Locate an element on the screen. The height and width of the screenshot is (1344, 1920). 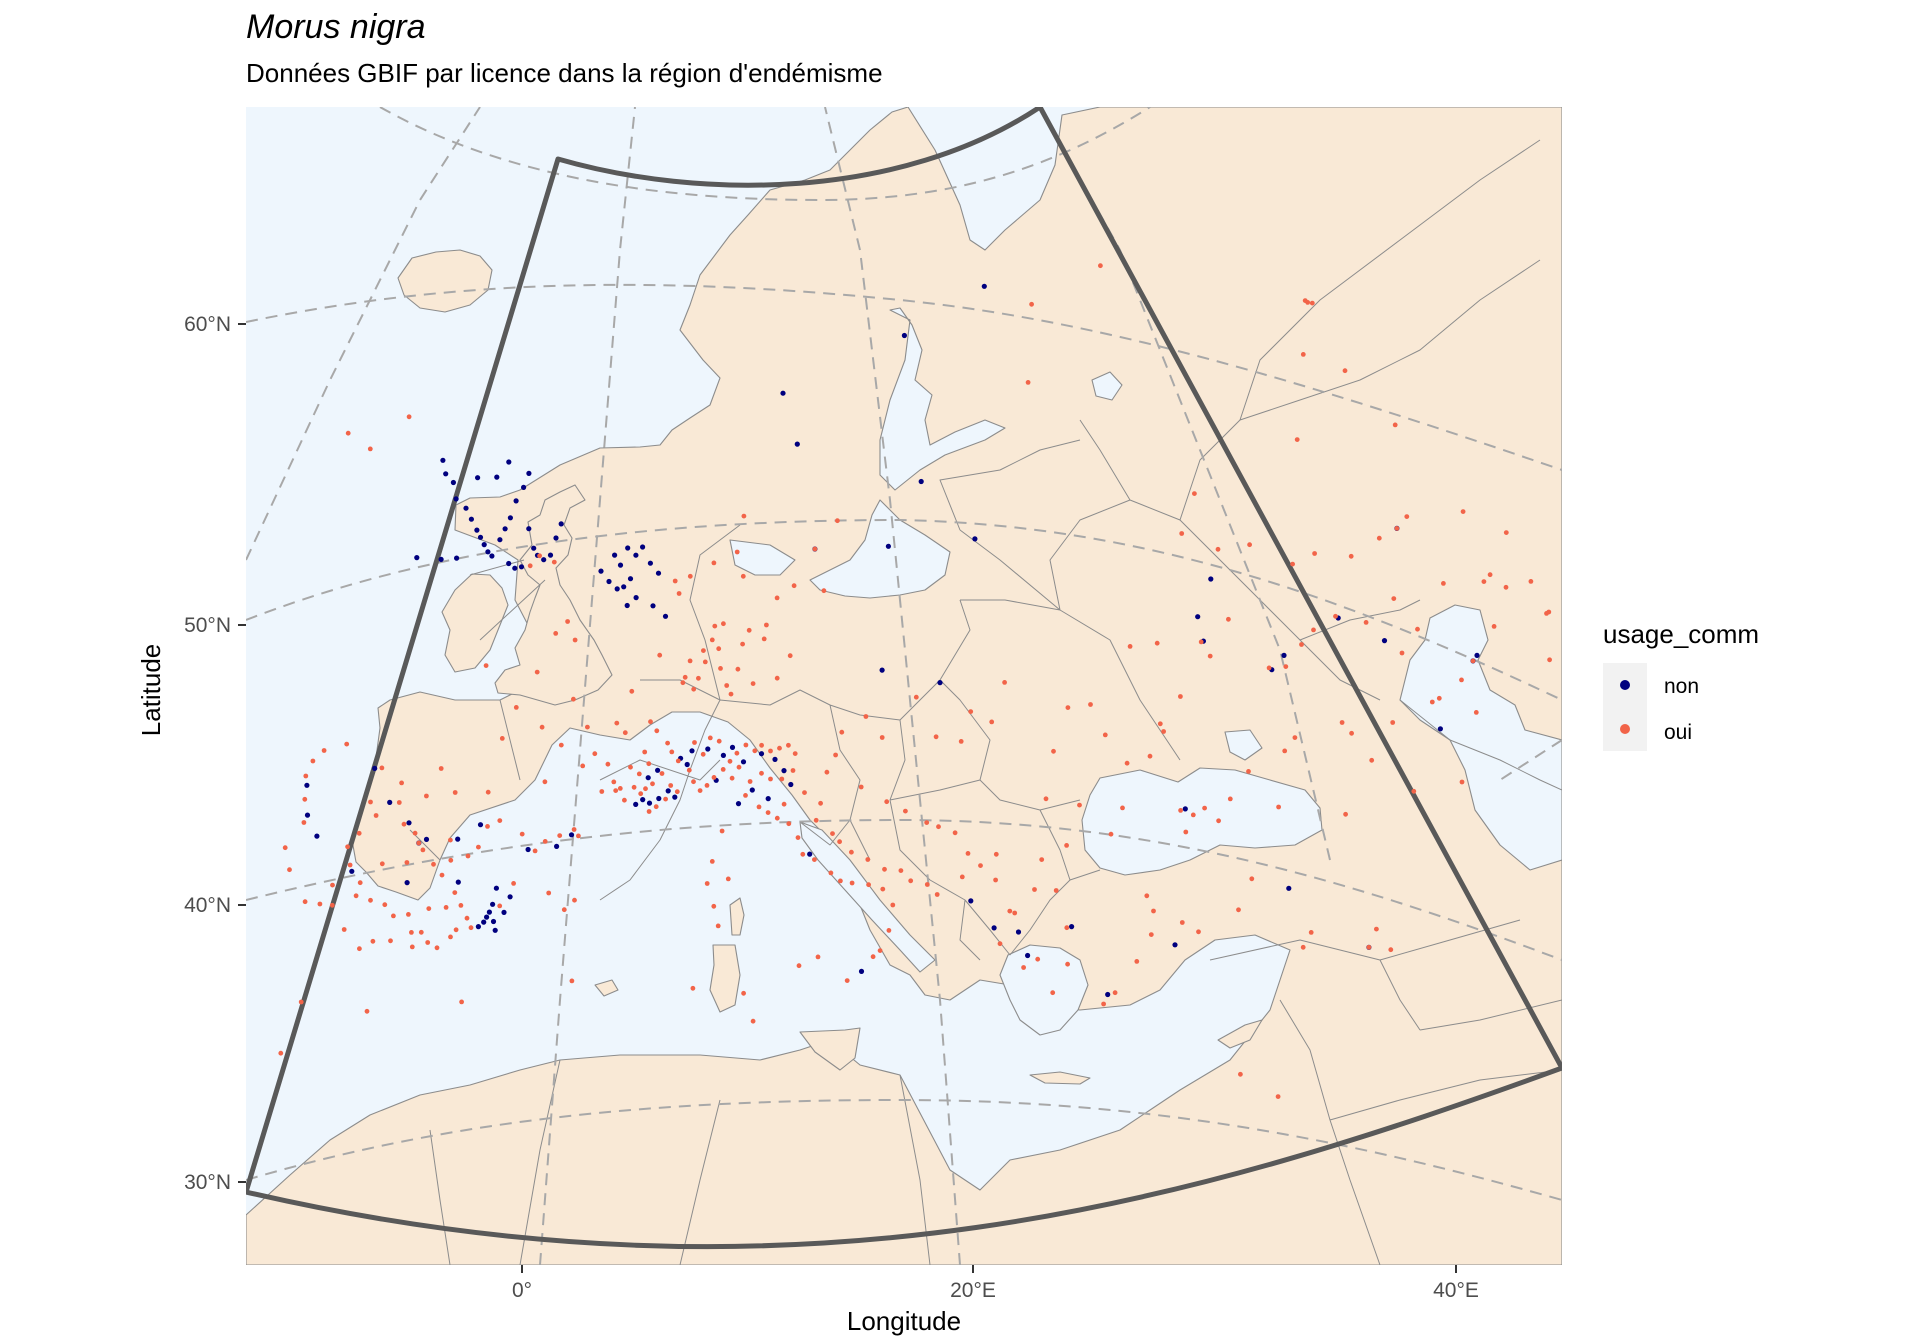
land-sardinia is located at coordinates (725, 978).